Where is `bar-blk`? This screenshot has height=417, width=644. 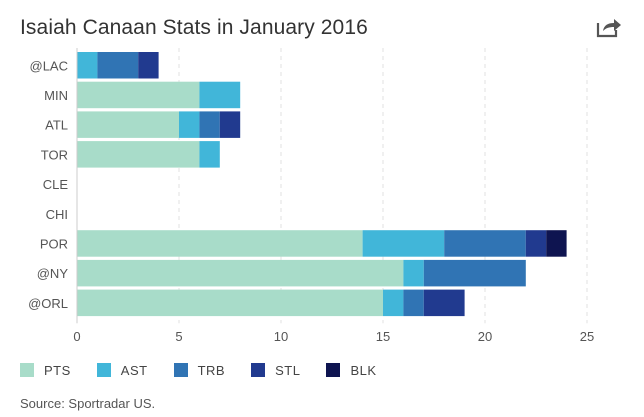 bar-blk is located at coordinates (556, 243).